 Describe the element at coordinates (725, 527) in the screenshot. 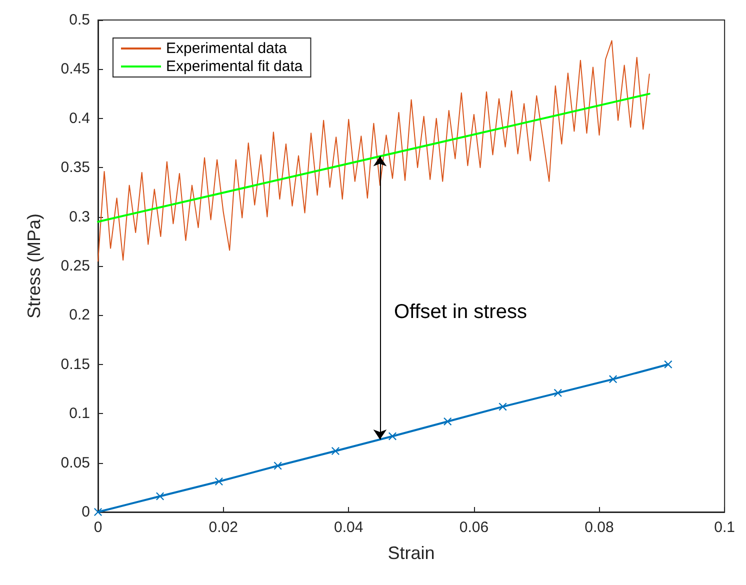

I see `x-tick-label: 0.1` at that location.